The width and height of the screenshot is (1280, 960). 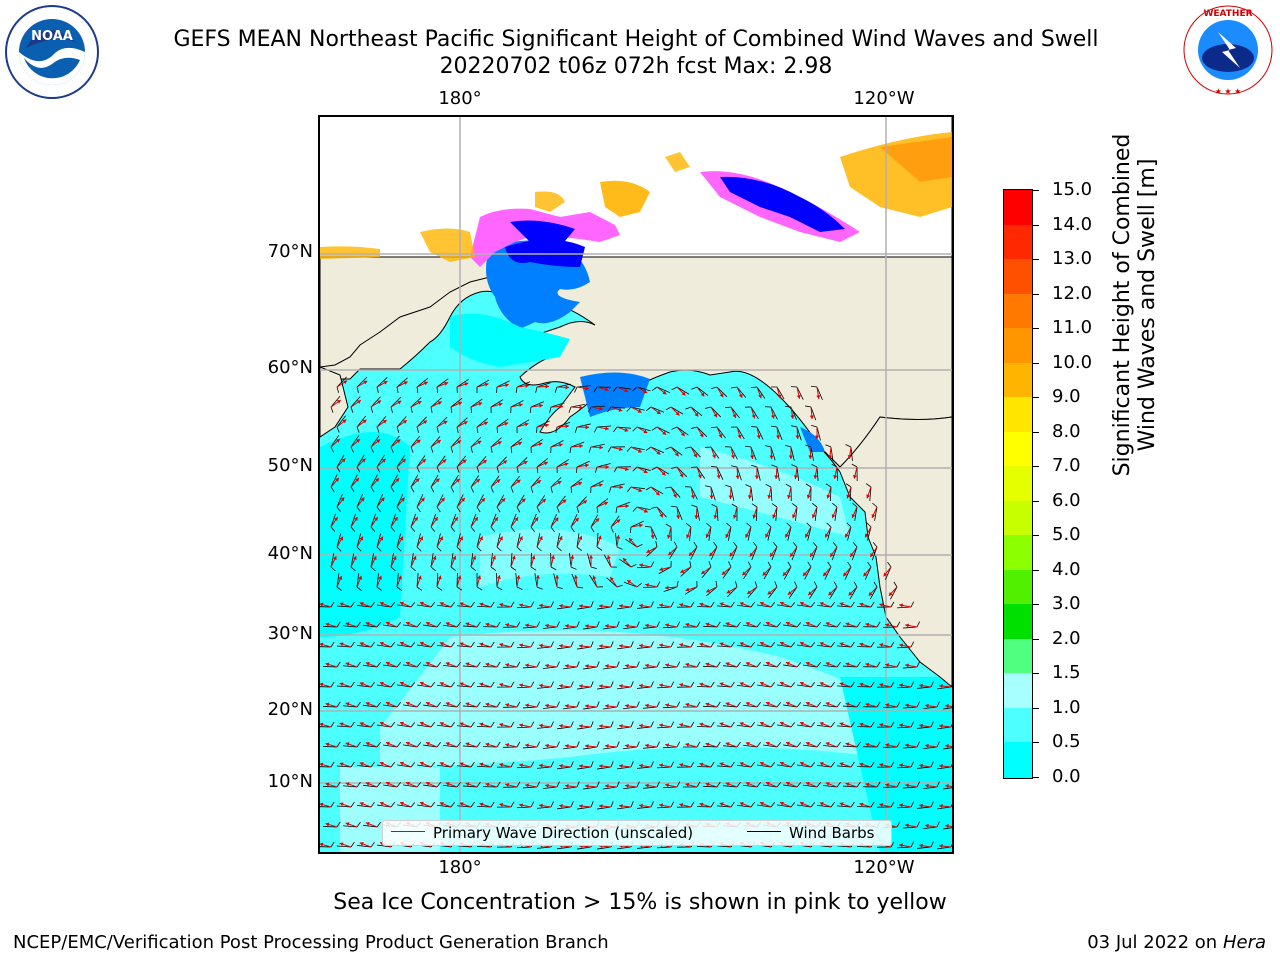 What do you see at coordinates (1066, 742) in the screenshot?
I see `colorbar-tick-label: 0.5` at bounding box center [1066, 742].